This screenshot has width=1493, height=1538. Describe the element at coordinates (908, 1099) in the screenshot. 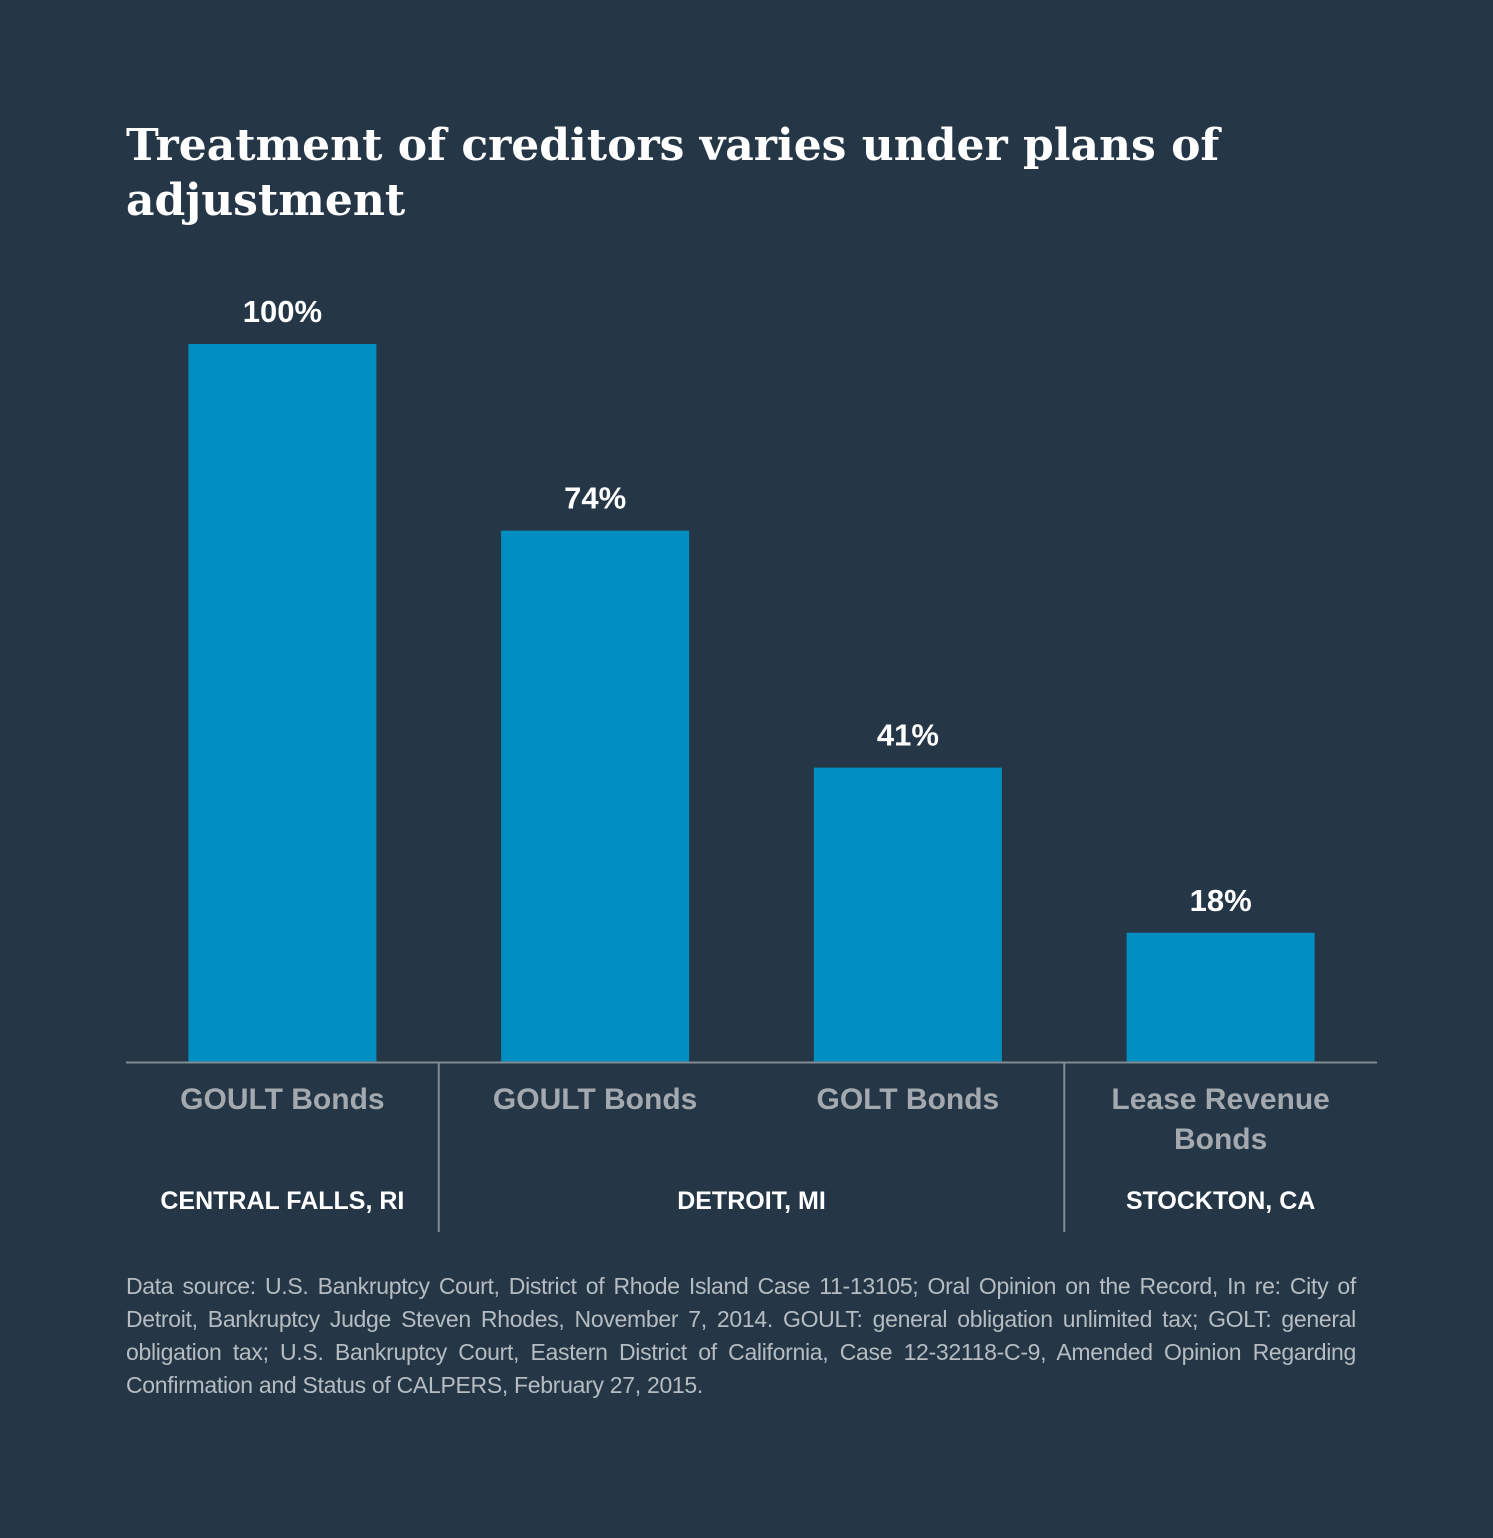

I see `category-label: GOLT Bonds` at that location.